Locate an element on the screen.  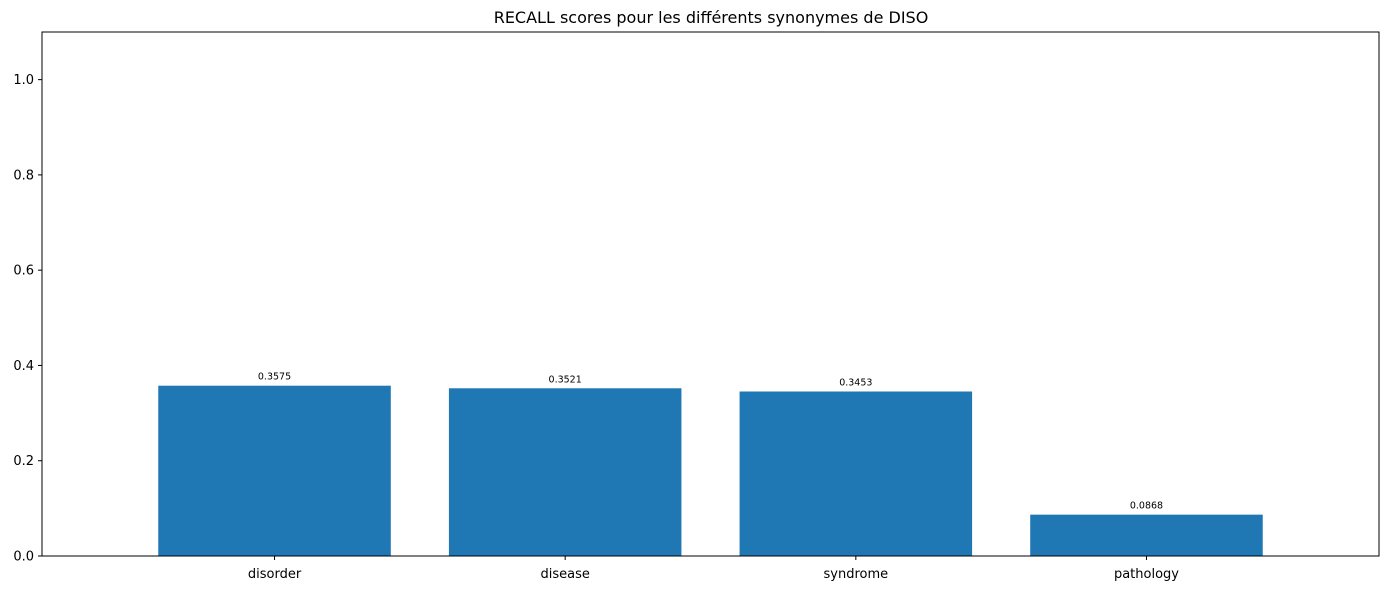
y-axis: 0.0 0.2 0.4 0.6 0.8 1.0 is located at coordinates (27, 319).